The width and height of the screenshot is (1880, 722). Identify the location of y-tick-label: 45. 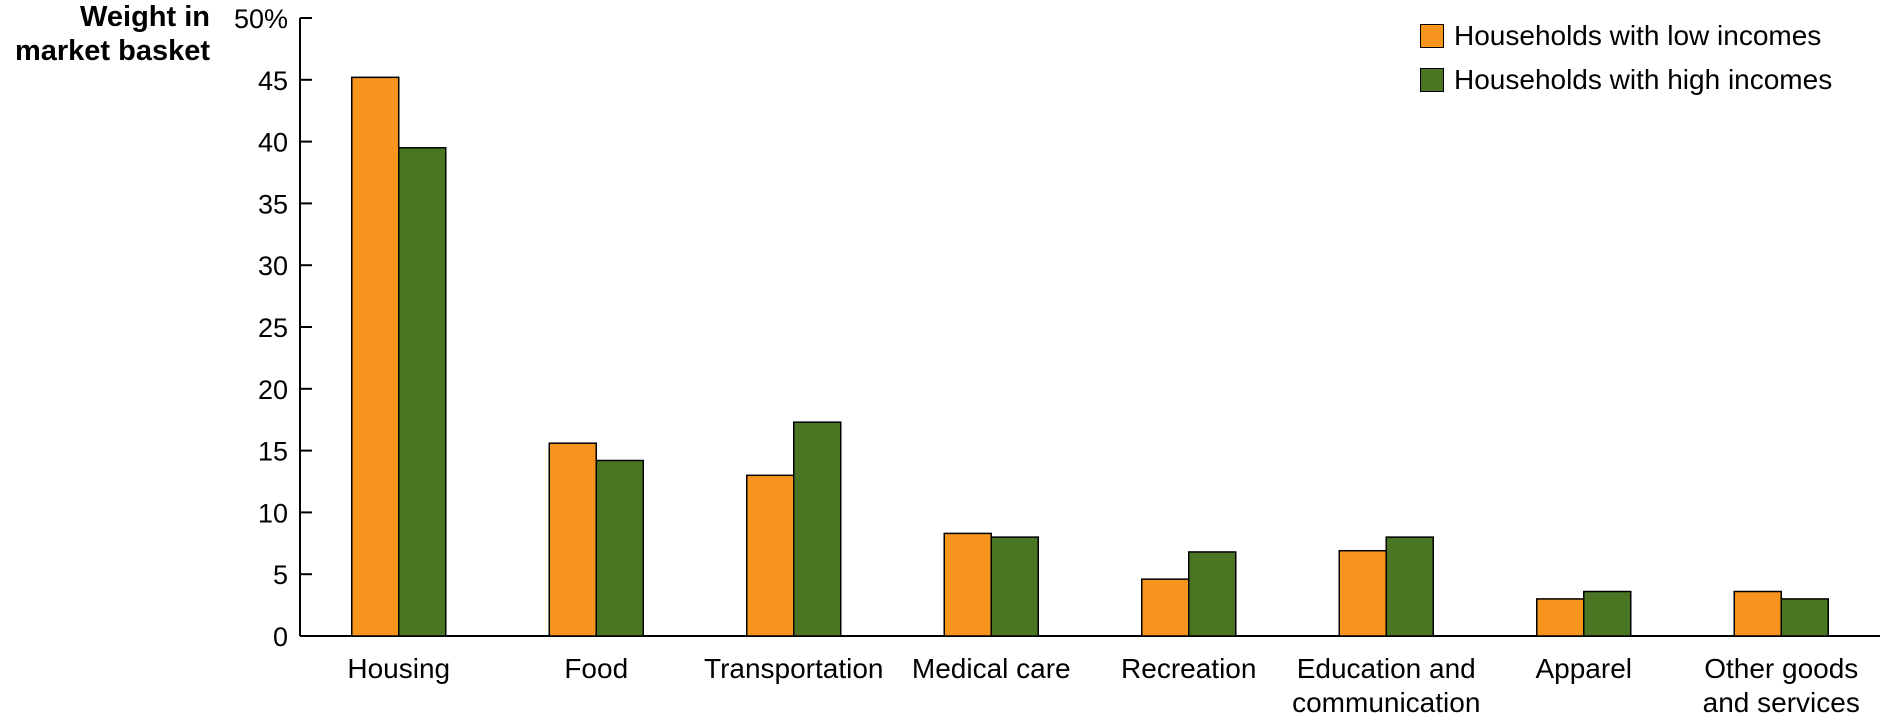
(273, 81).